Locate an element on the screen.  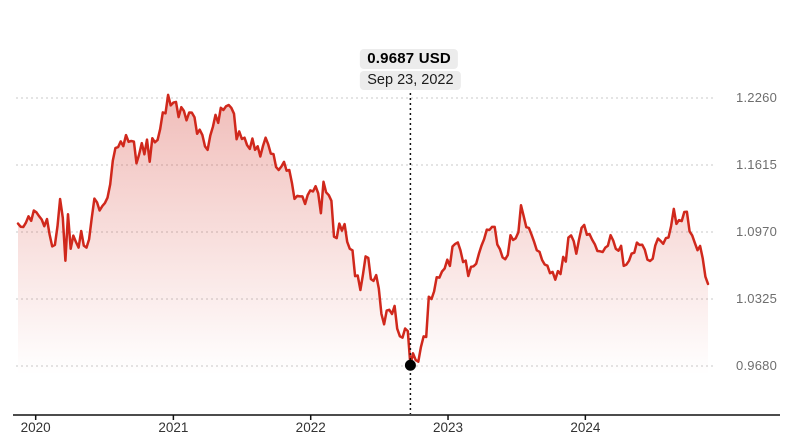
y-axis-label: 0.9680 is located at coordinates (756, 365).